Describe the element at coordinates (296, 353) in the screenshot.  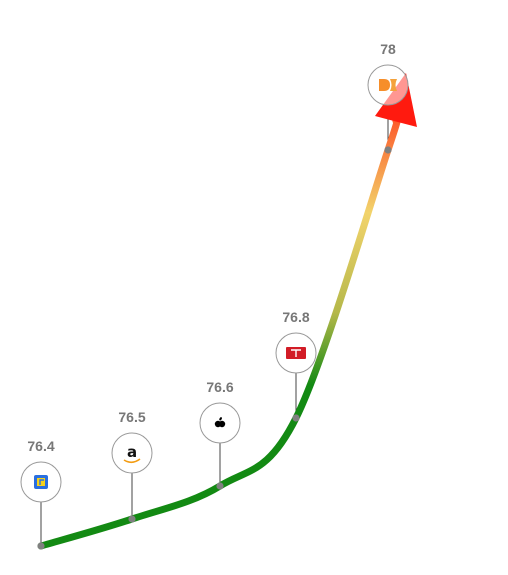
I see `tesla-logo-icon` at that location.